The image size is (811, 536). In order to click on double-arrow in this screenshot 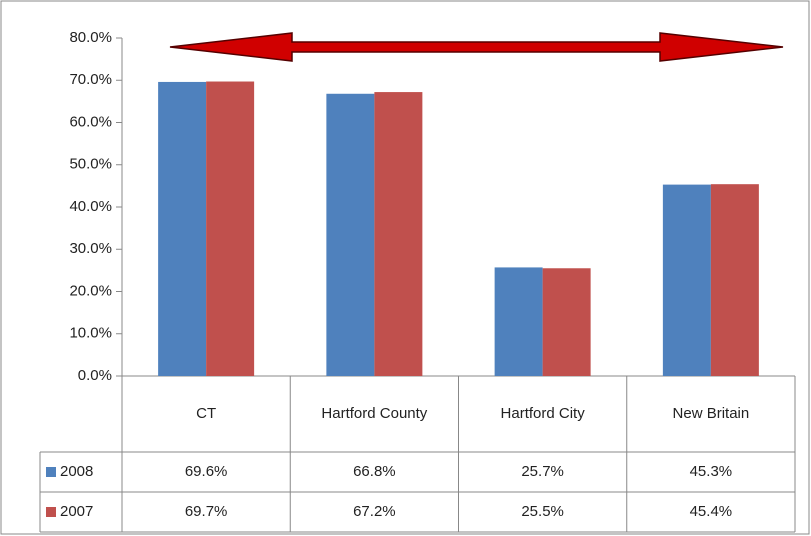, I will do `click(476, 47)`.